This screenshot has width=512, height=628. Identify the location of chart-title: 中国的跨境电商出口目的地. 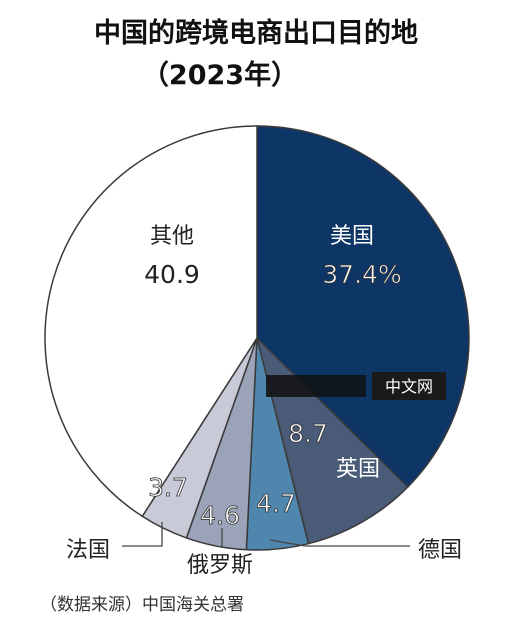
(256, 33).